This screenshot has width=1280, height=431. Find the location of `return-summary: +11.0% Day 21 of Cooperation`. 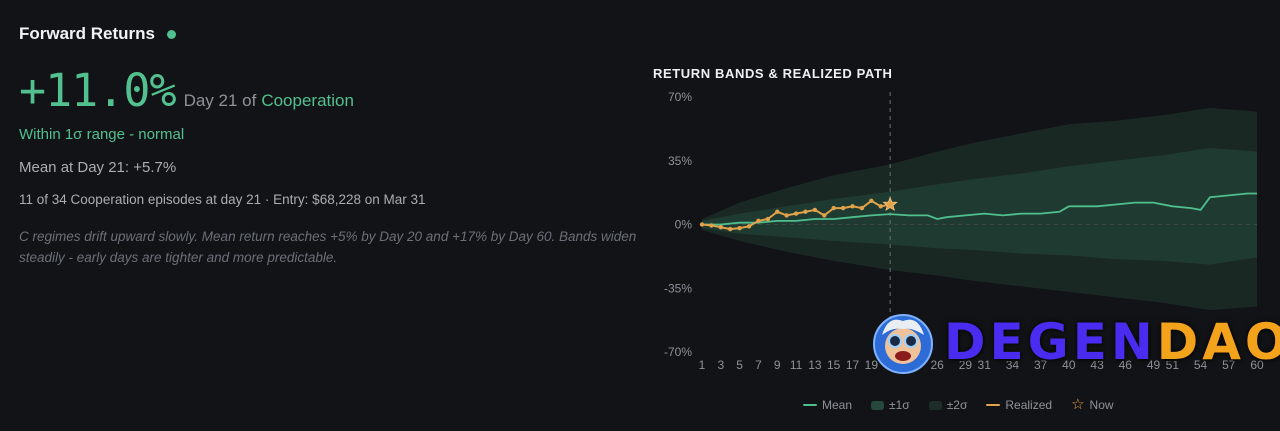

return-summary: +11.0% Day 21 of Cooperation is located at coordinates (186, 90).